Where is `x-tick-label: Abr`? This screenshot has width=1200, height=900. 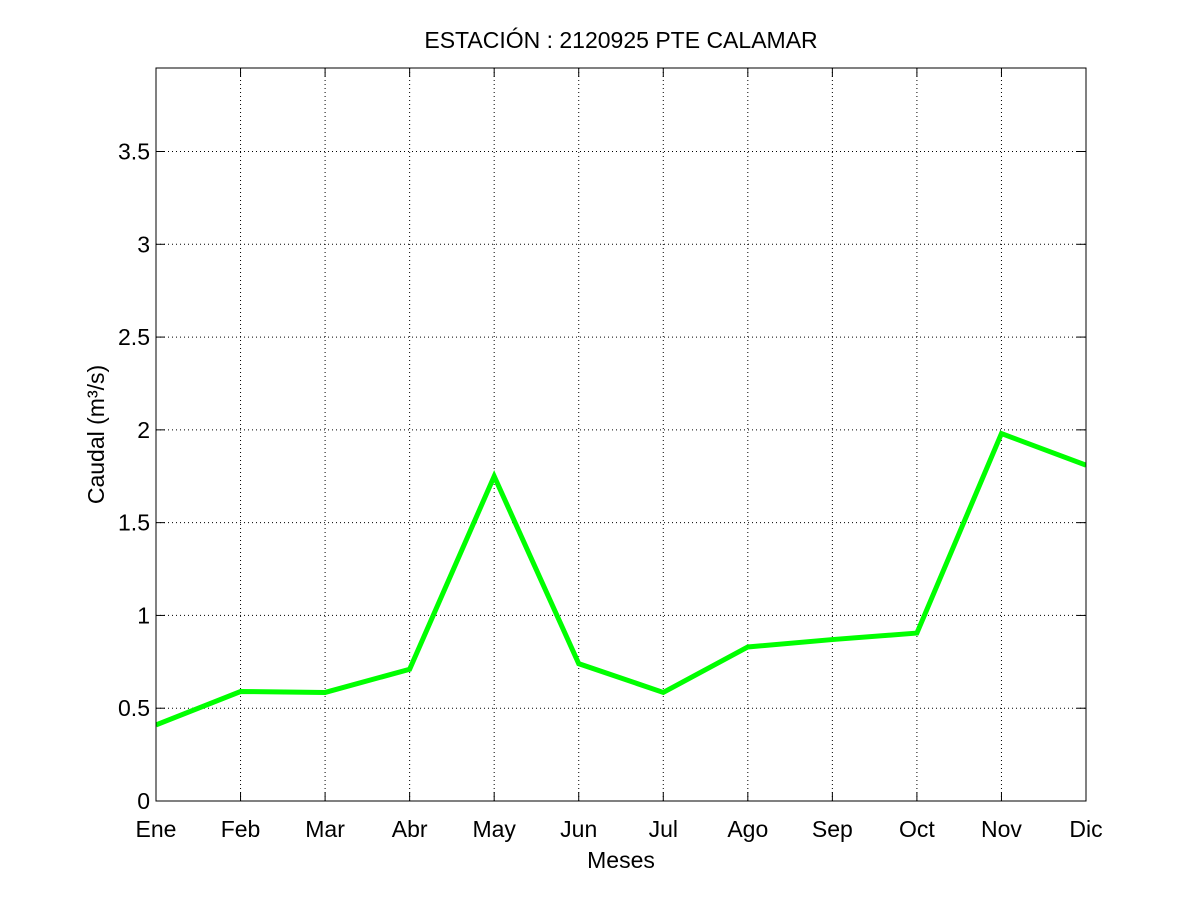 x-tick-label: Abr is located at coordinates (410, 829).